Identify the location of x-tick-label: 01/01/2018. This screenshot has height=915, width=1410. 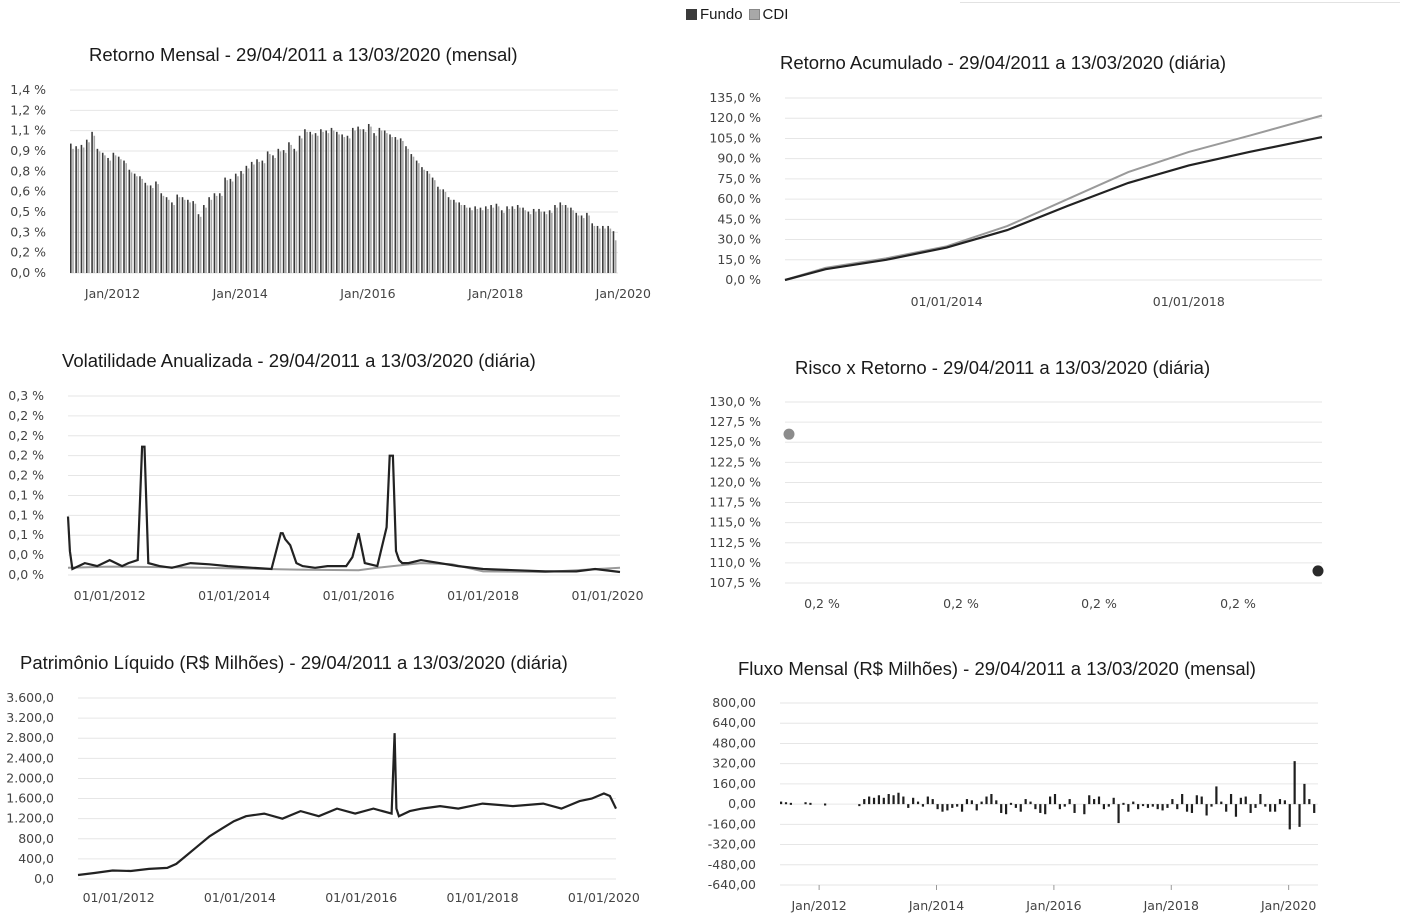
(483, 595).